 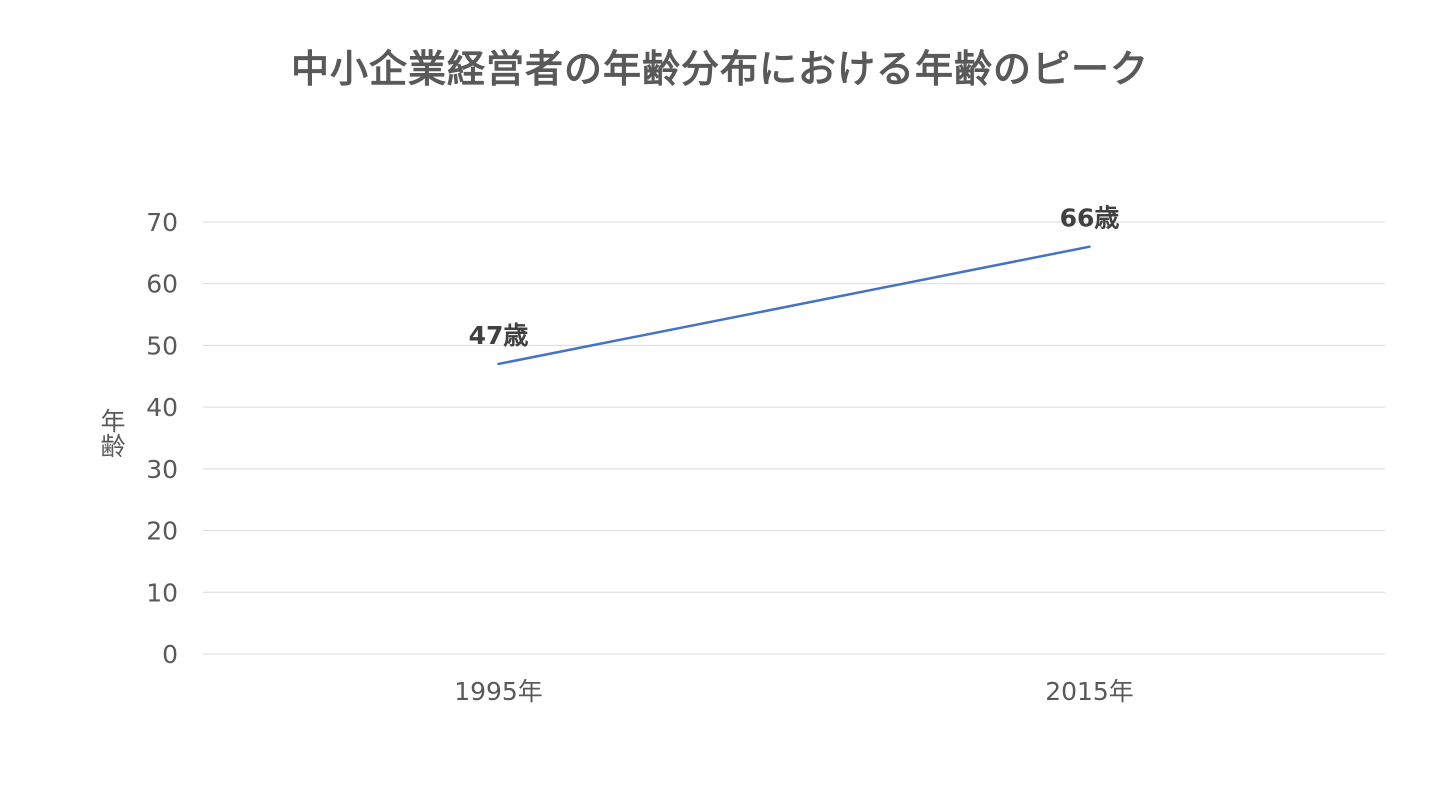 I want to click on data-label: 66歳, so click(x=1090, y=218).